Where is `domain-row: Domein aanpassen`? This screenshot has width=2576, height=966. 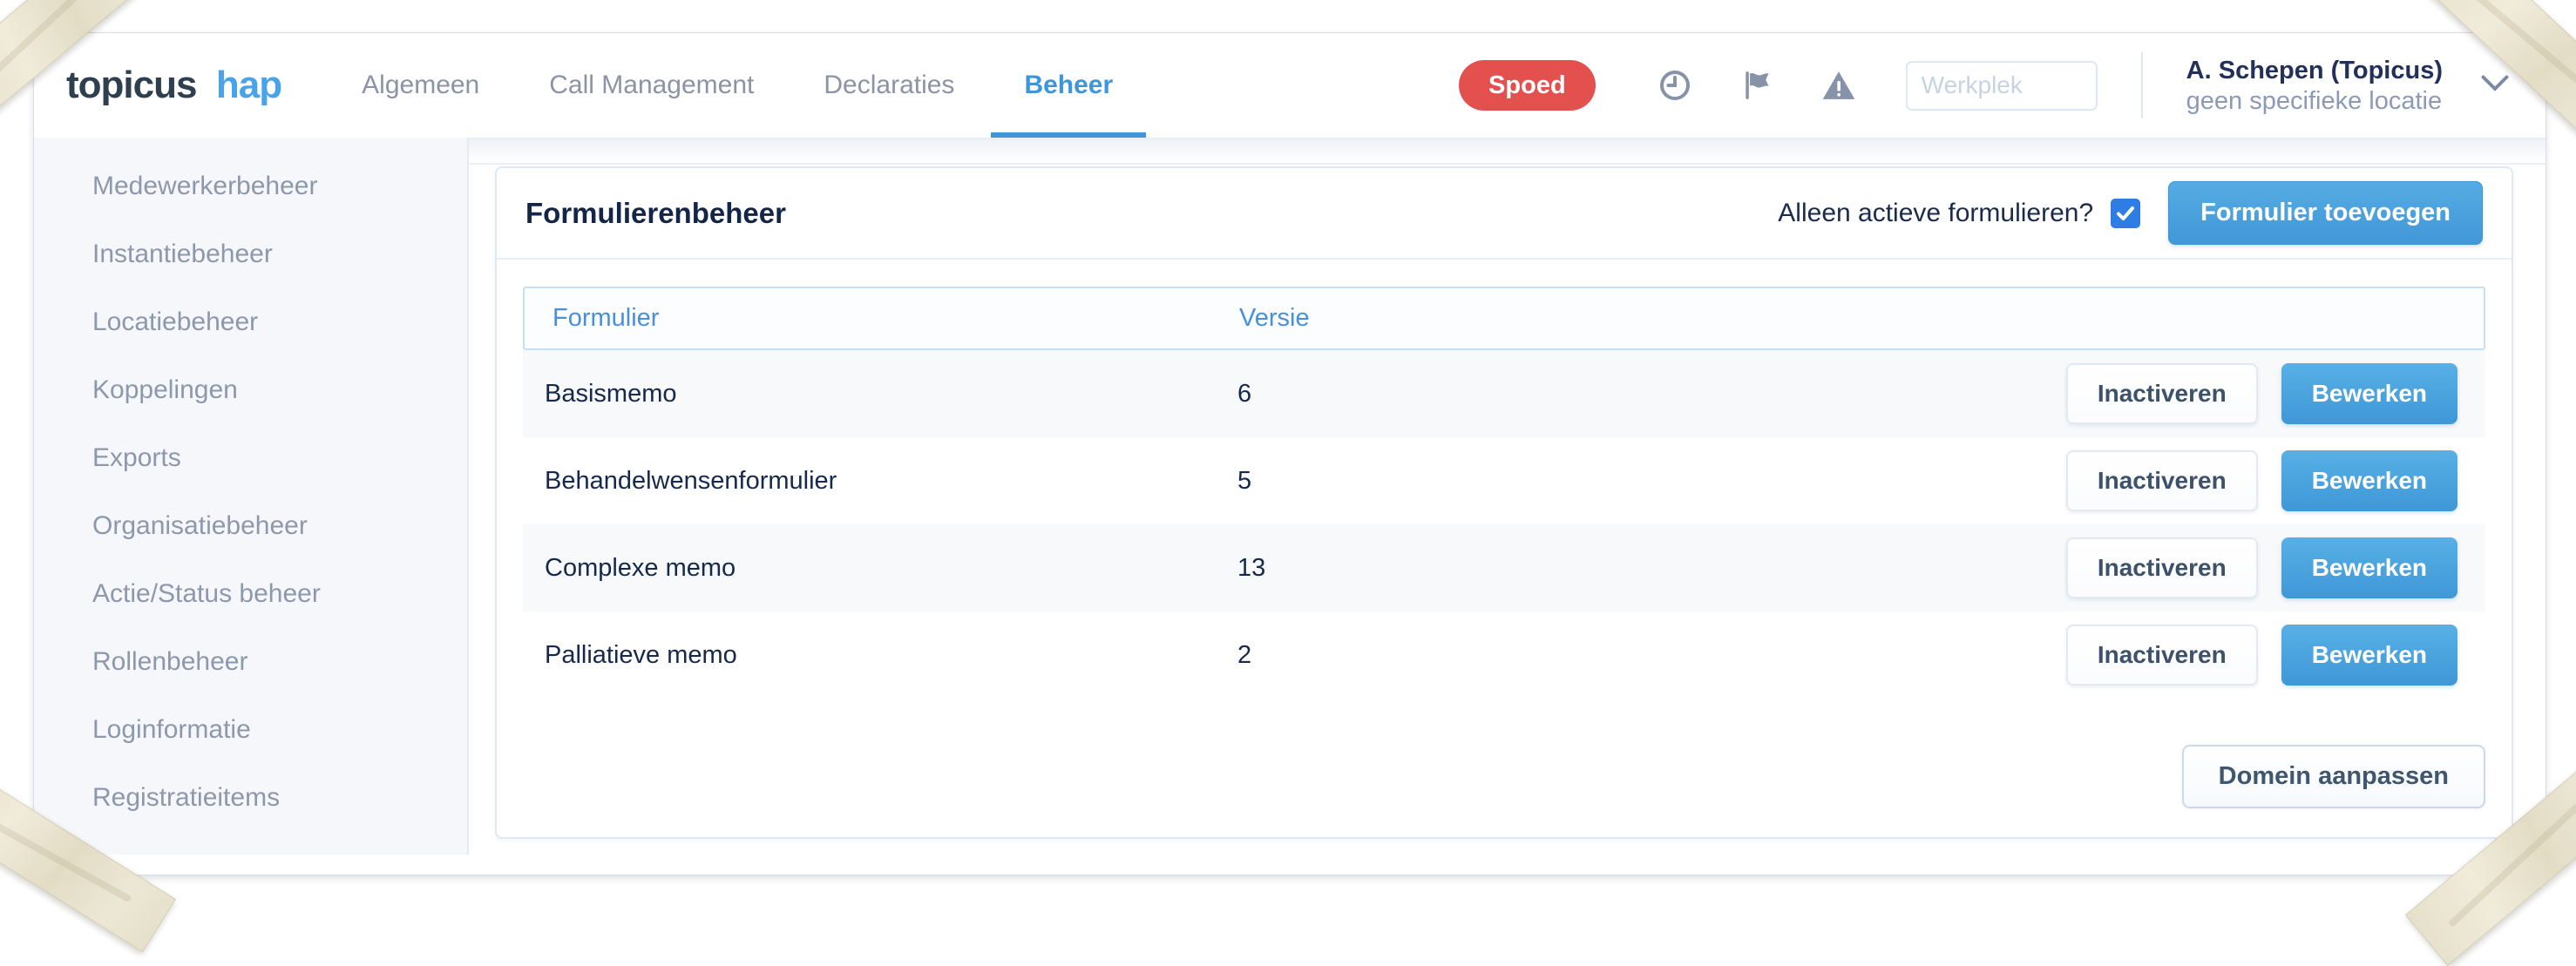
domain-row: Domein aanpassen is located at coordinates (1504, 776).